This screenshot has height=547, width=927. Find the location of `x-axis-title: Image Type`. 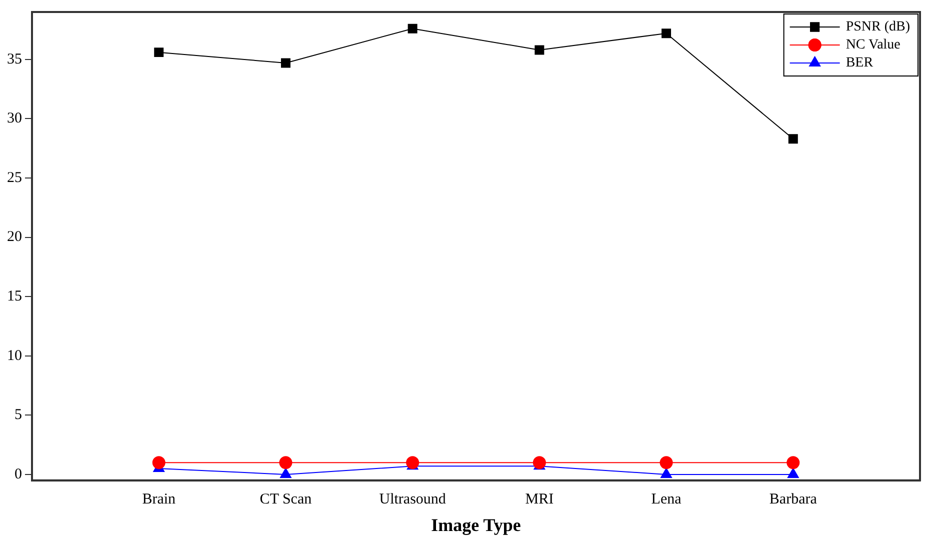

x-axis-title: Image Type is located at coordinates (476, 524).